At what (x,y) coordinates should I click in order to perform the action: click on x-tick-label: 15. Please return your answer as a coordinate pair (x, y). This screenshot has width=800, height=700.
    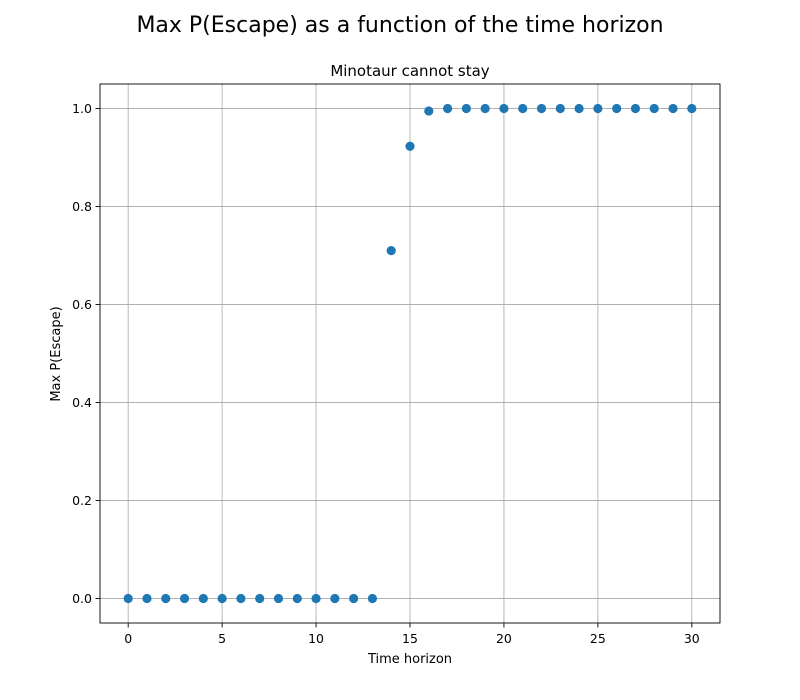
    Looking at the image, I should click on (410, 638).